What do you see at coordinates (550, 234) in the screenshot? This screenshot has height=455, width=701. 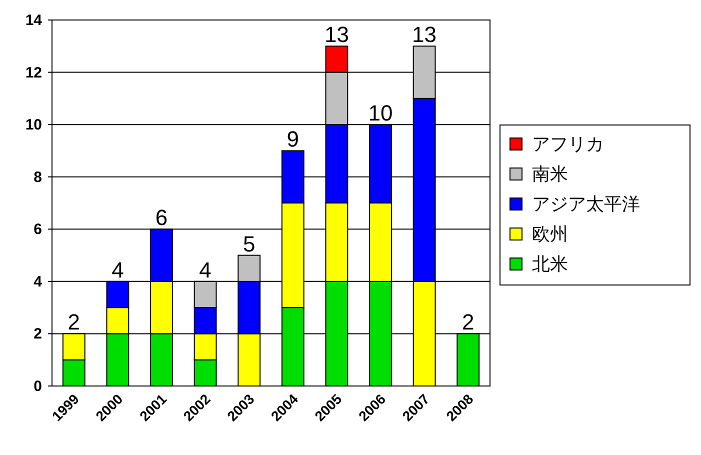 I see `legend-label: 欧州` at bounding box center [550, 234].